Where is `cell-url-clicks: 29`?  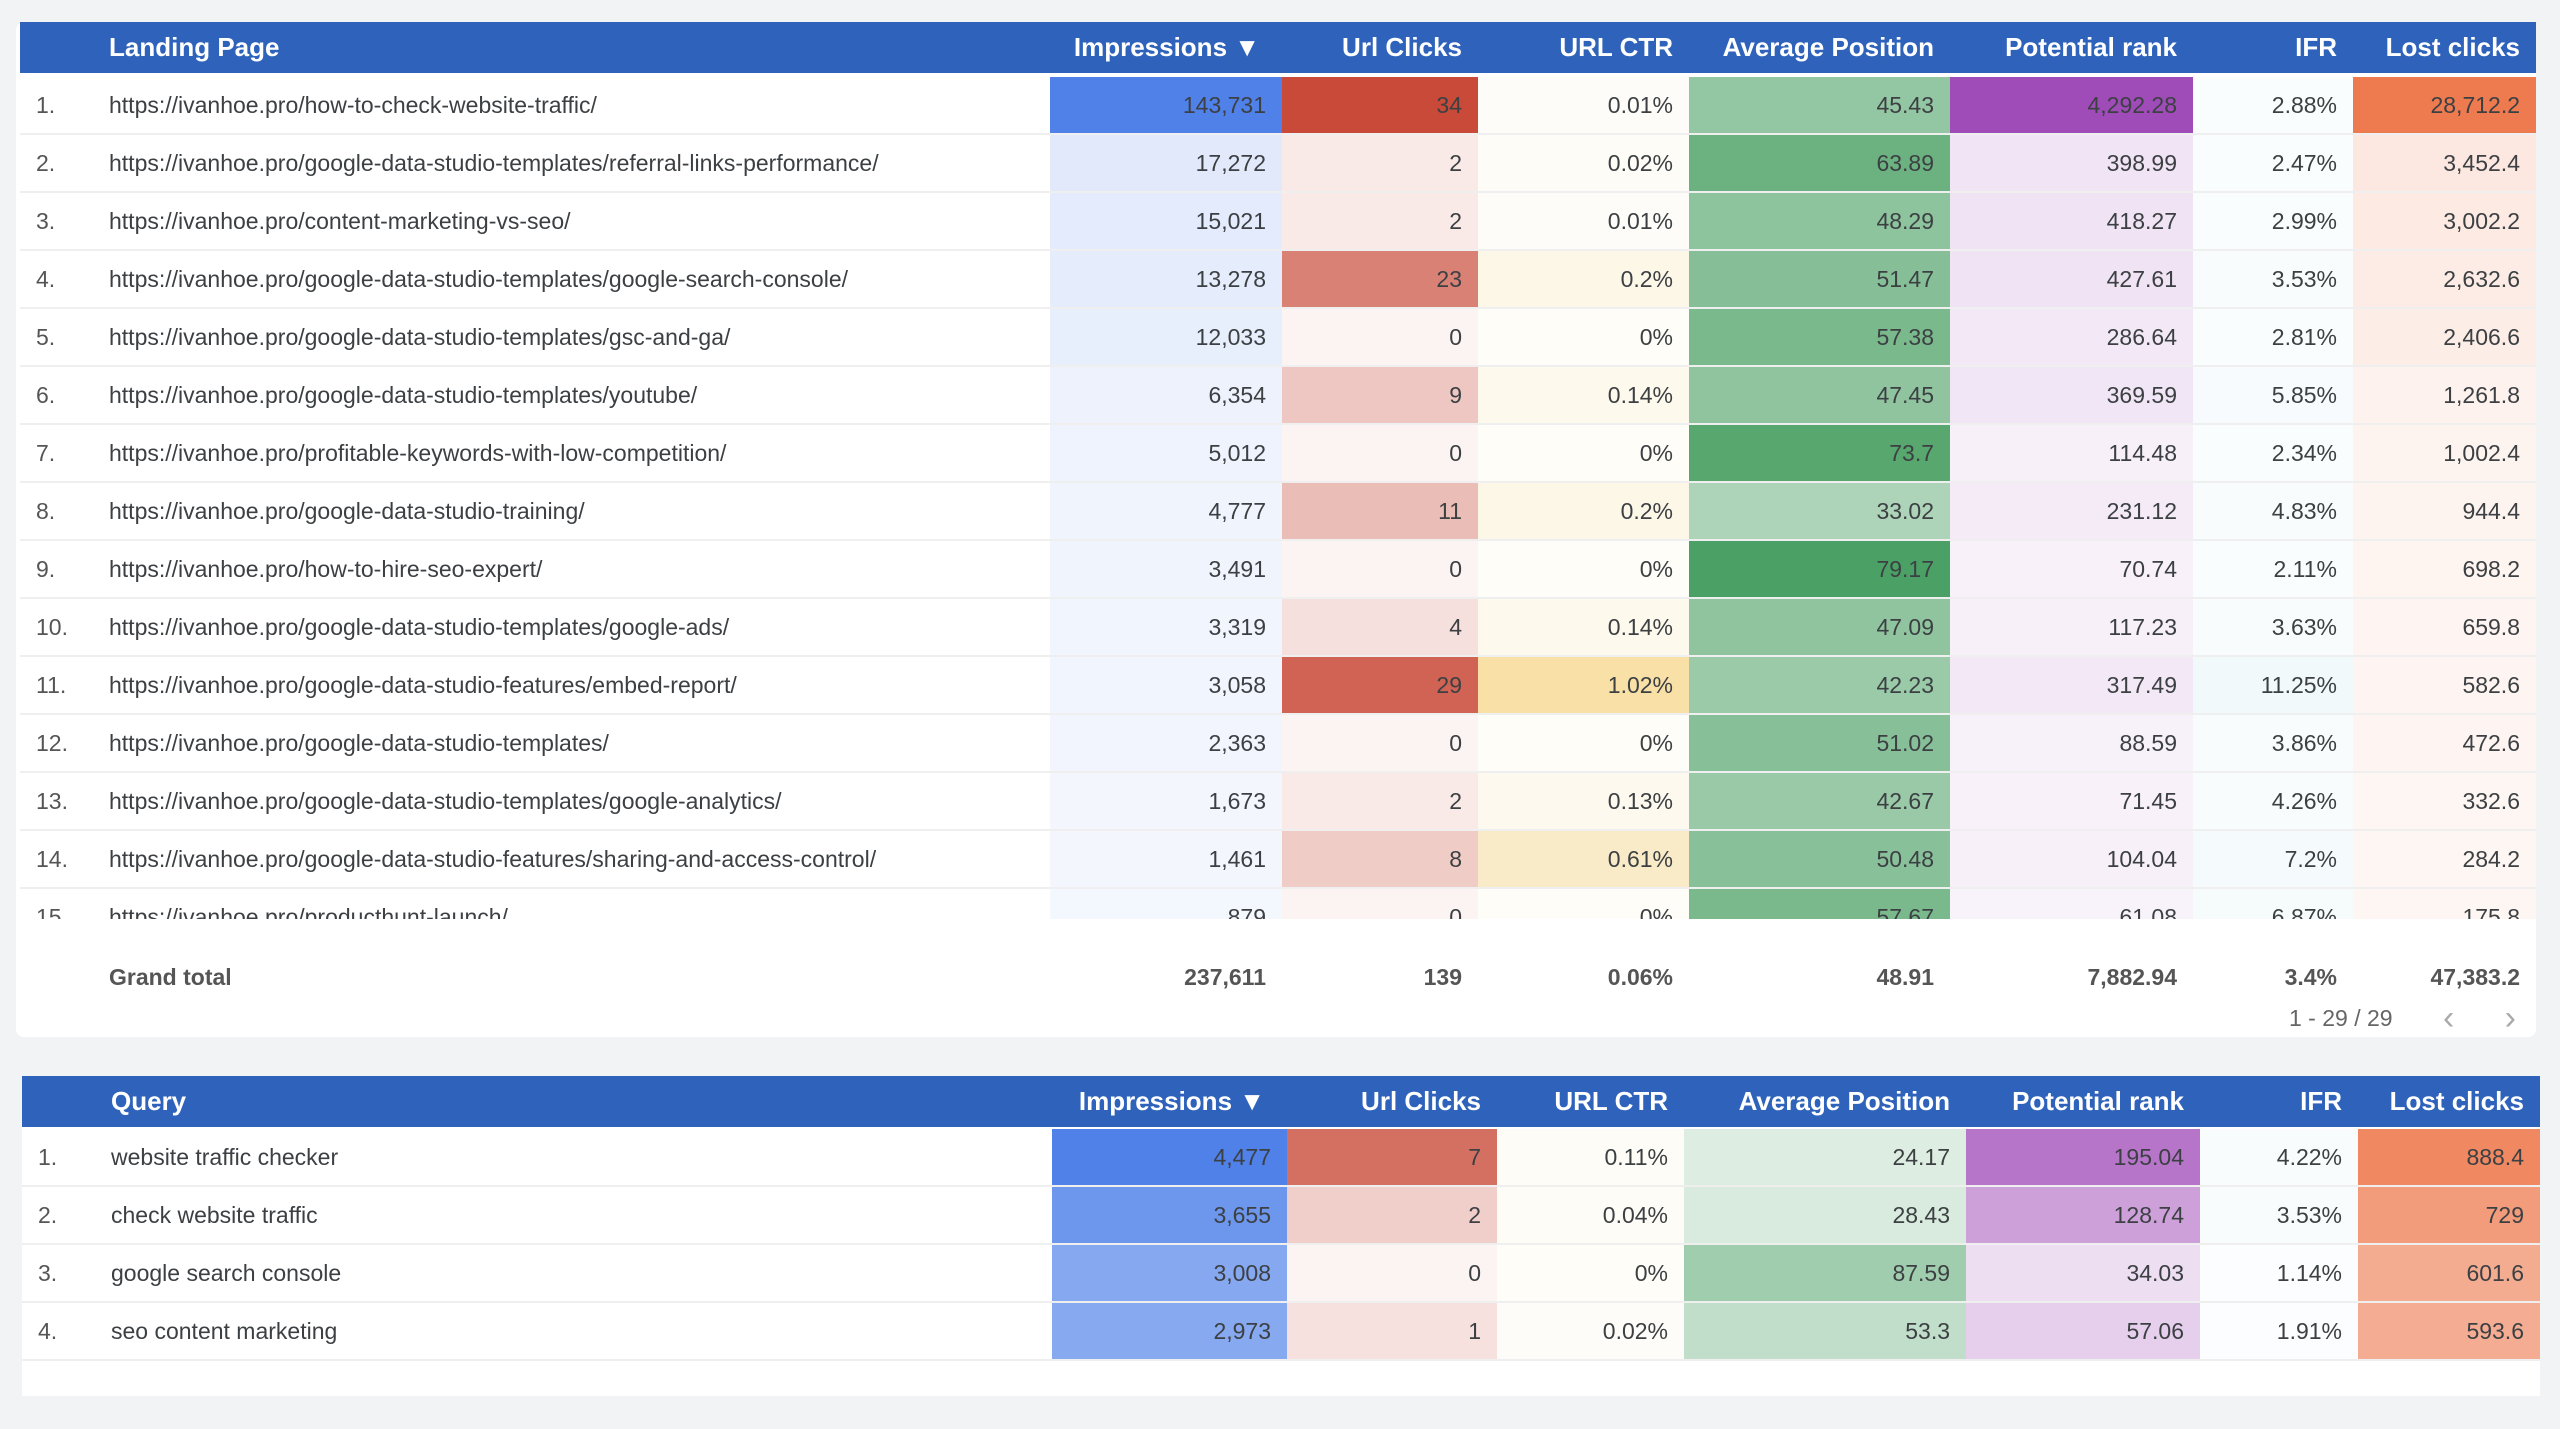 cell-url-clicks: 29 is located at coordinates (1380, 685).